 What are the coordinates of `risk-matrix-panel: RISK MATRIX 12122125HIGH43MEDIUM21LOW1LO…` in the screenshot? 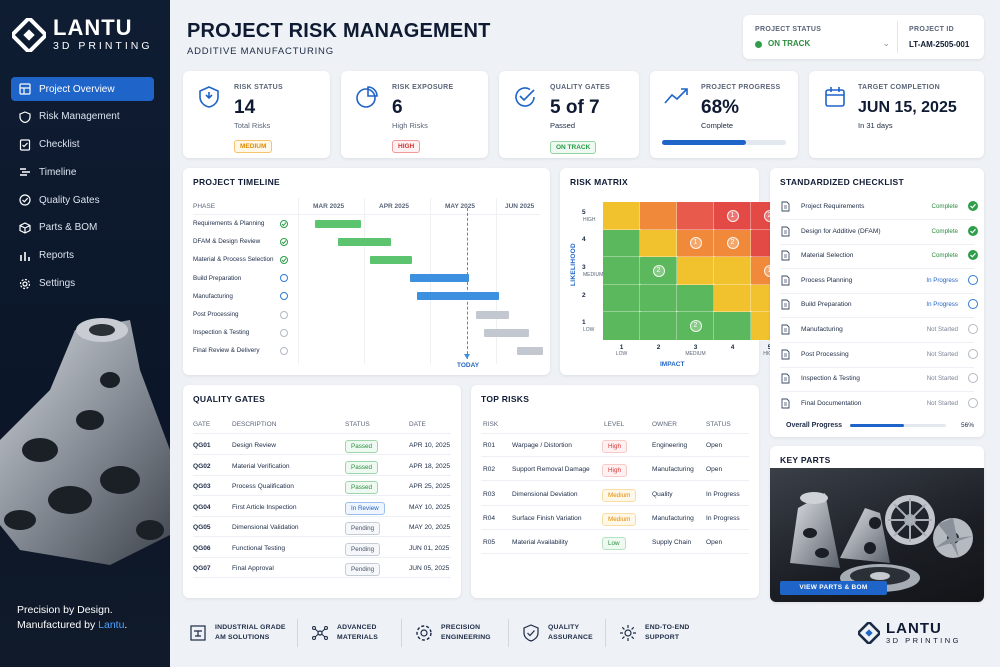 It's located at (674, 271).